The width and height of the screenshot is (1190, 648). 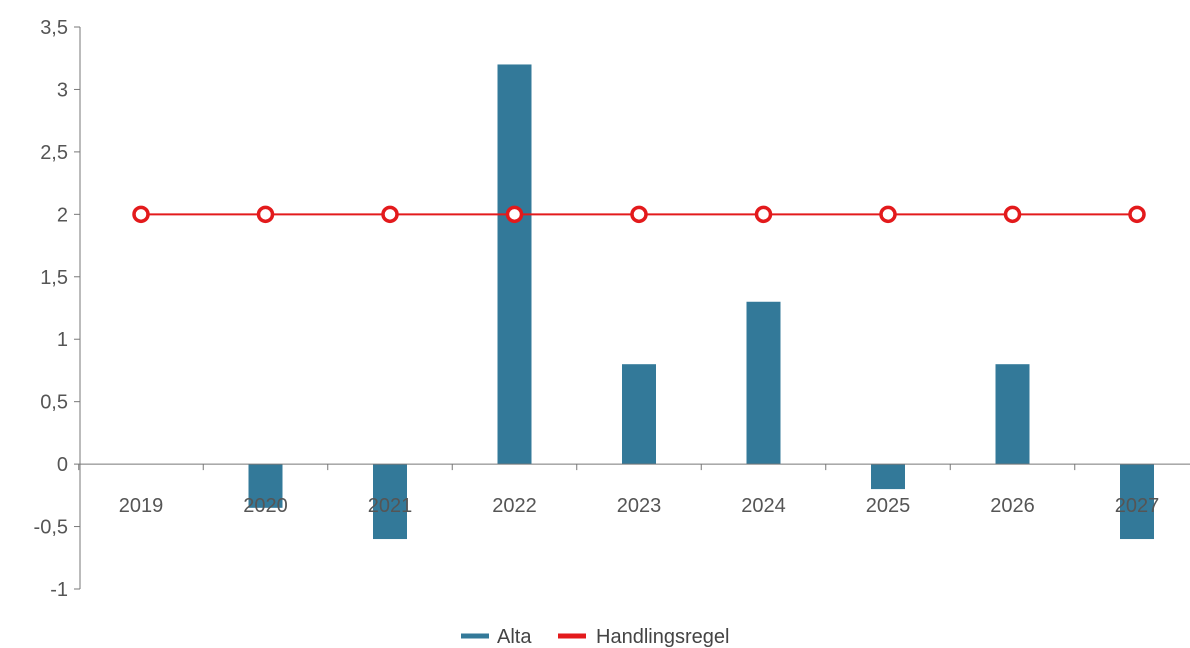 I want to click on bar-alta-2027, so click(x=1137, y=502).